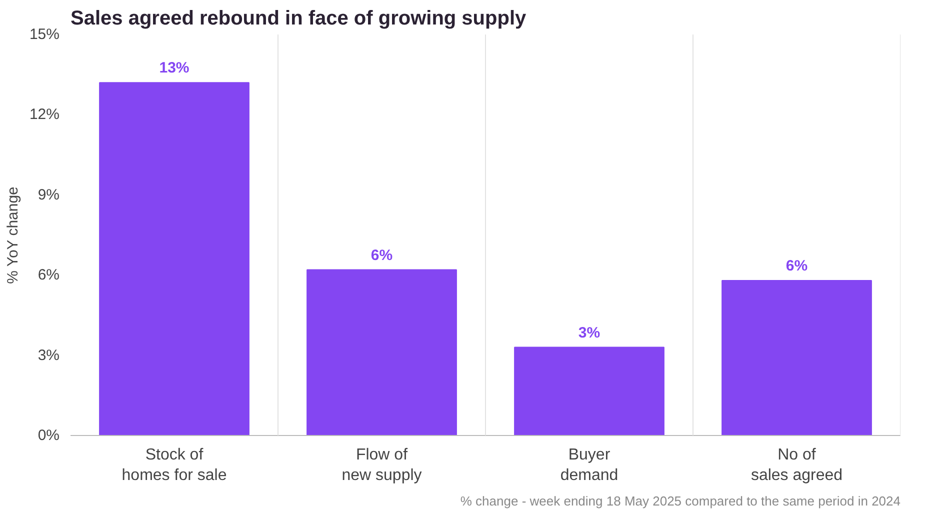 This screenshot has height=513, width=925. Describe the element at coordinates (174, 465) in the screenshot. I see `x-tick-label: Stock of homes for sale` at that location.